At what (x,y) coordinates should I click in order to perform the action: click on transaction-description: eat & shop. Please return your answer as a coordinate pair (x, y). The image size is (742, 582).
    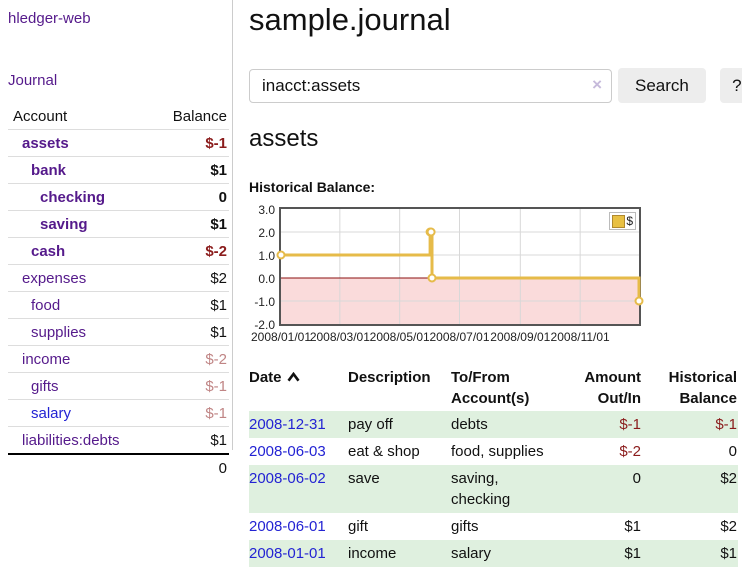
    Looking at the image, I should click on (384, 451).